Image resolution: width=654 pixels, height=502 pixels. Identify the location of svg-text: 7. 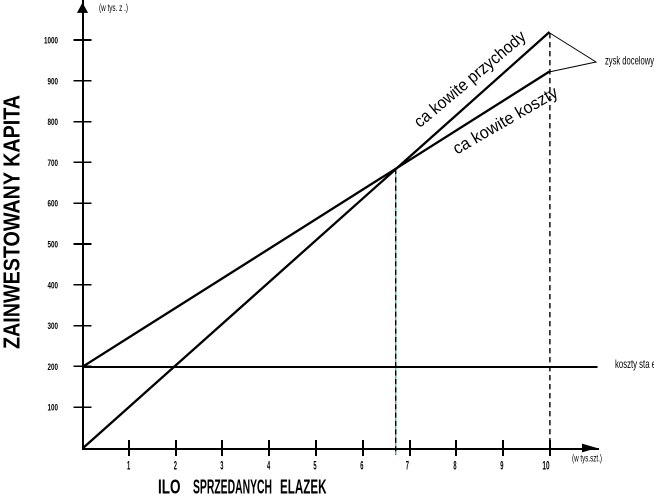
(407, 465).